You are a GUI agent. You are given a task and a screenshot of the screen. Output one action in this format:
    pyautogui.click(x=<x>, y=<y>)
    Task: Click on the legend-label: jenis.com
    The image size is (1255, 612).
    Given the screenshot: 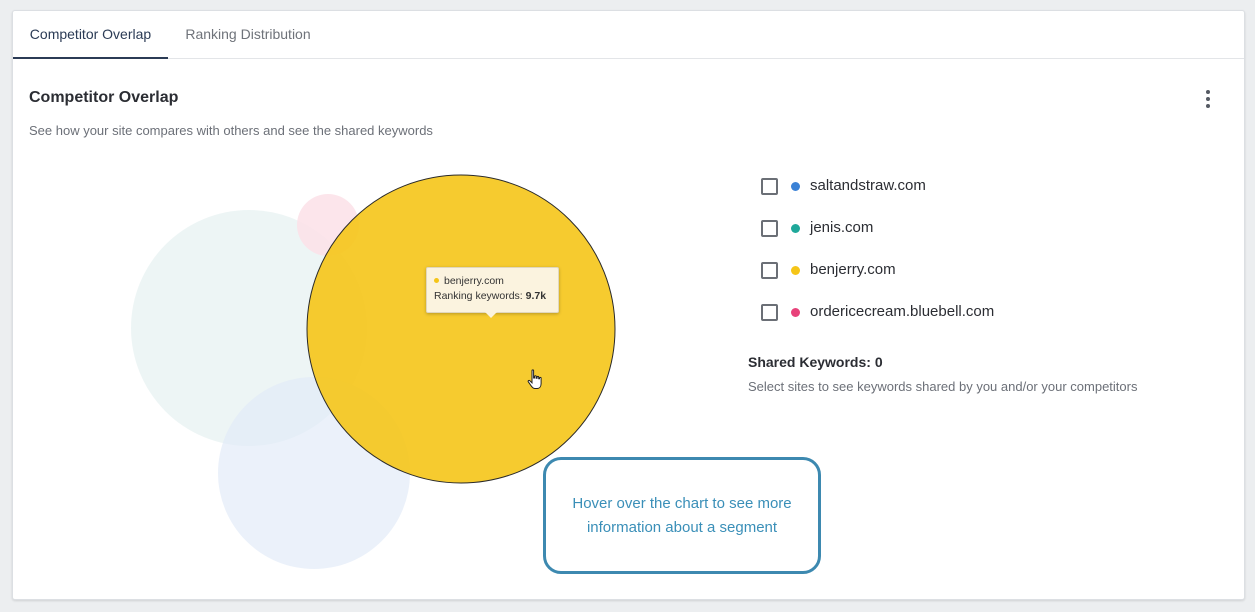 What is the action you would take?
    pyautogui.click(x=842, y=227)
    